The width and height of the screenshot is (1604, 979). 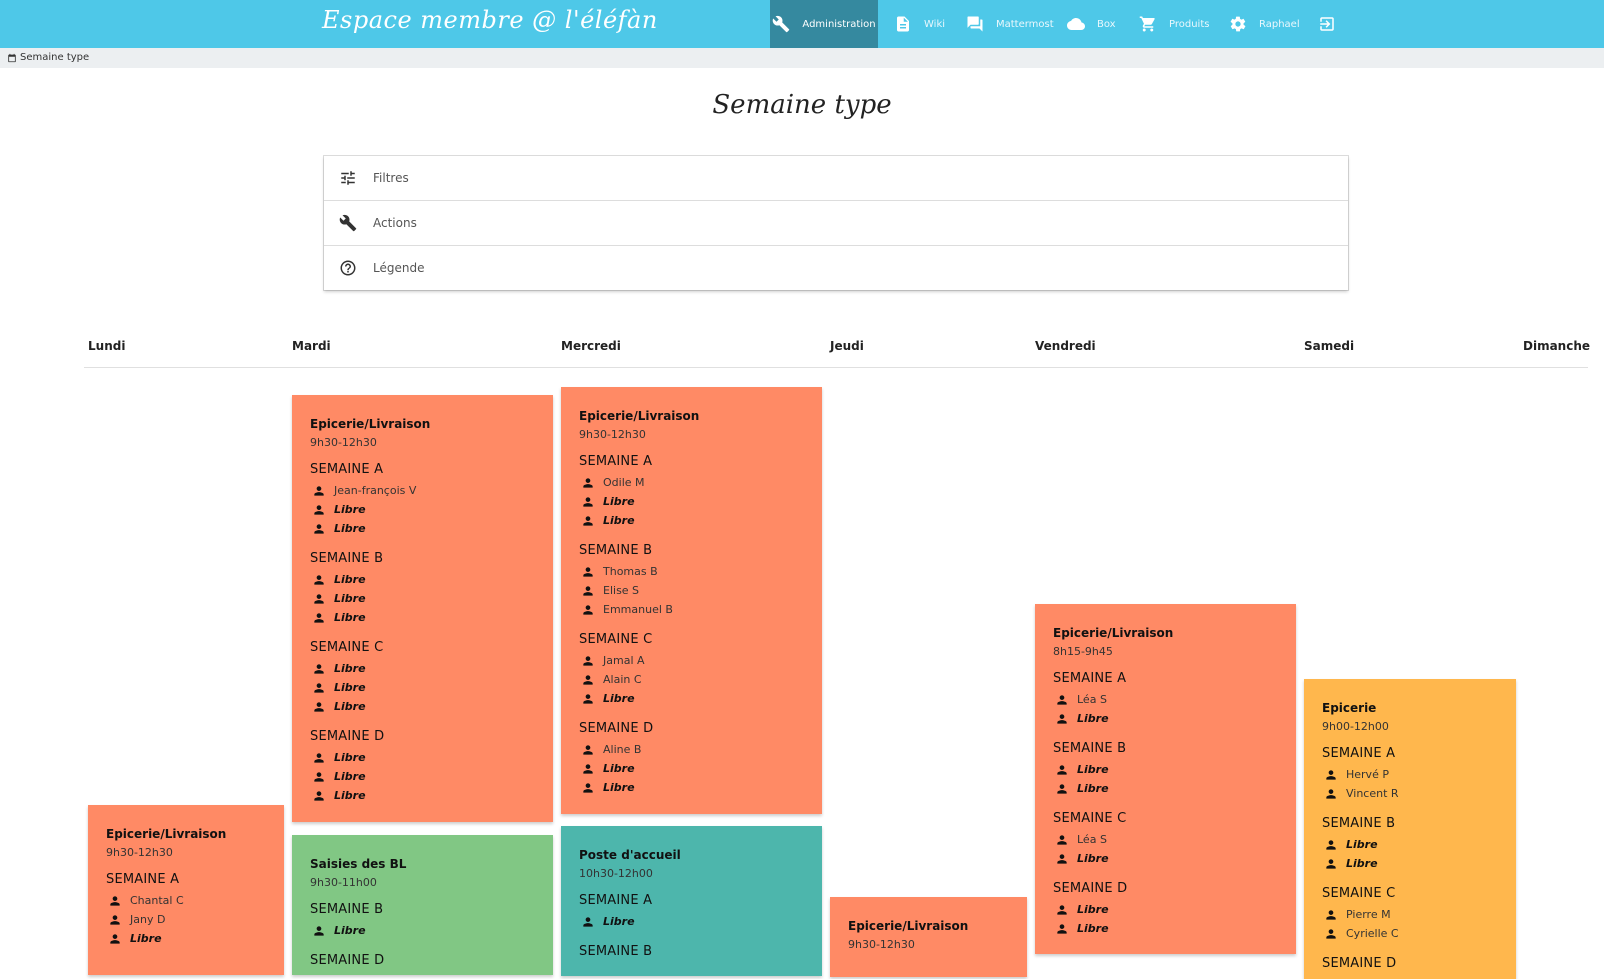 I want to click on nav-label: Raphael, so click(x=1279, y=24).